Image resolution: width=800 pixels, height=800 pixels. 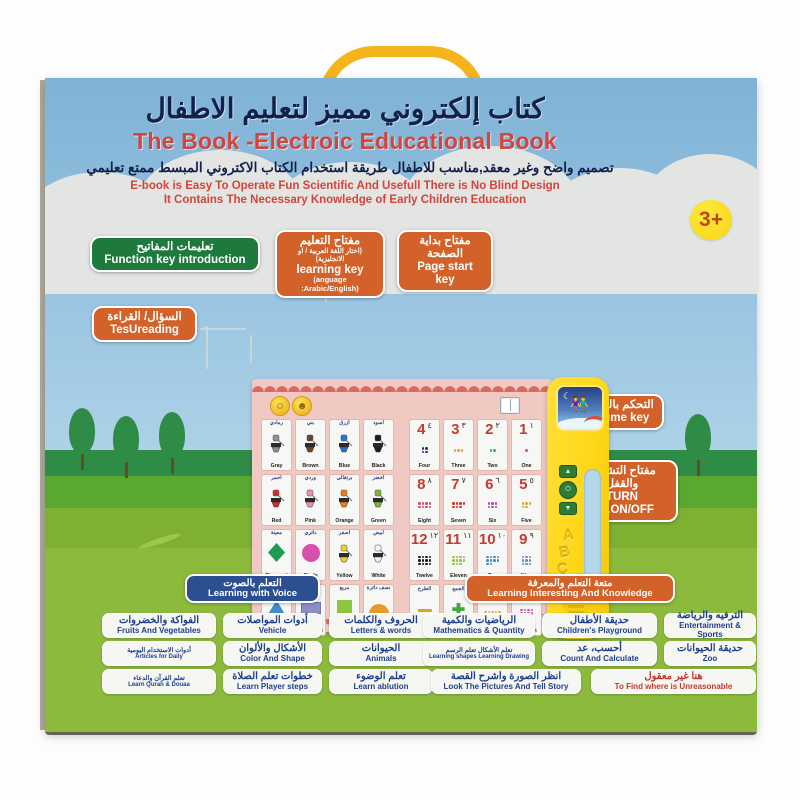 What do you see at coordinates (568, 490) in the screenshot?
I see `power-button: ⏻` at bounding box center [568, 490].